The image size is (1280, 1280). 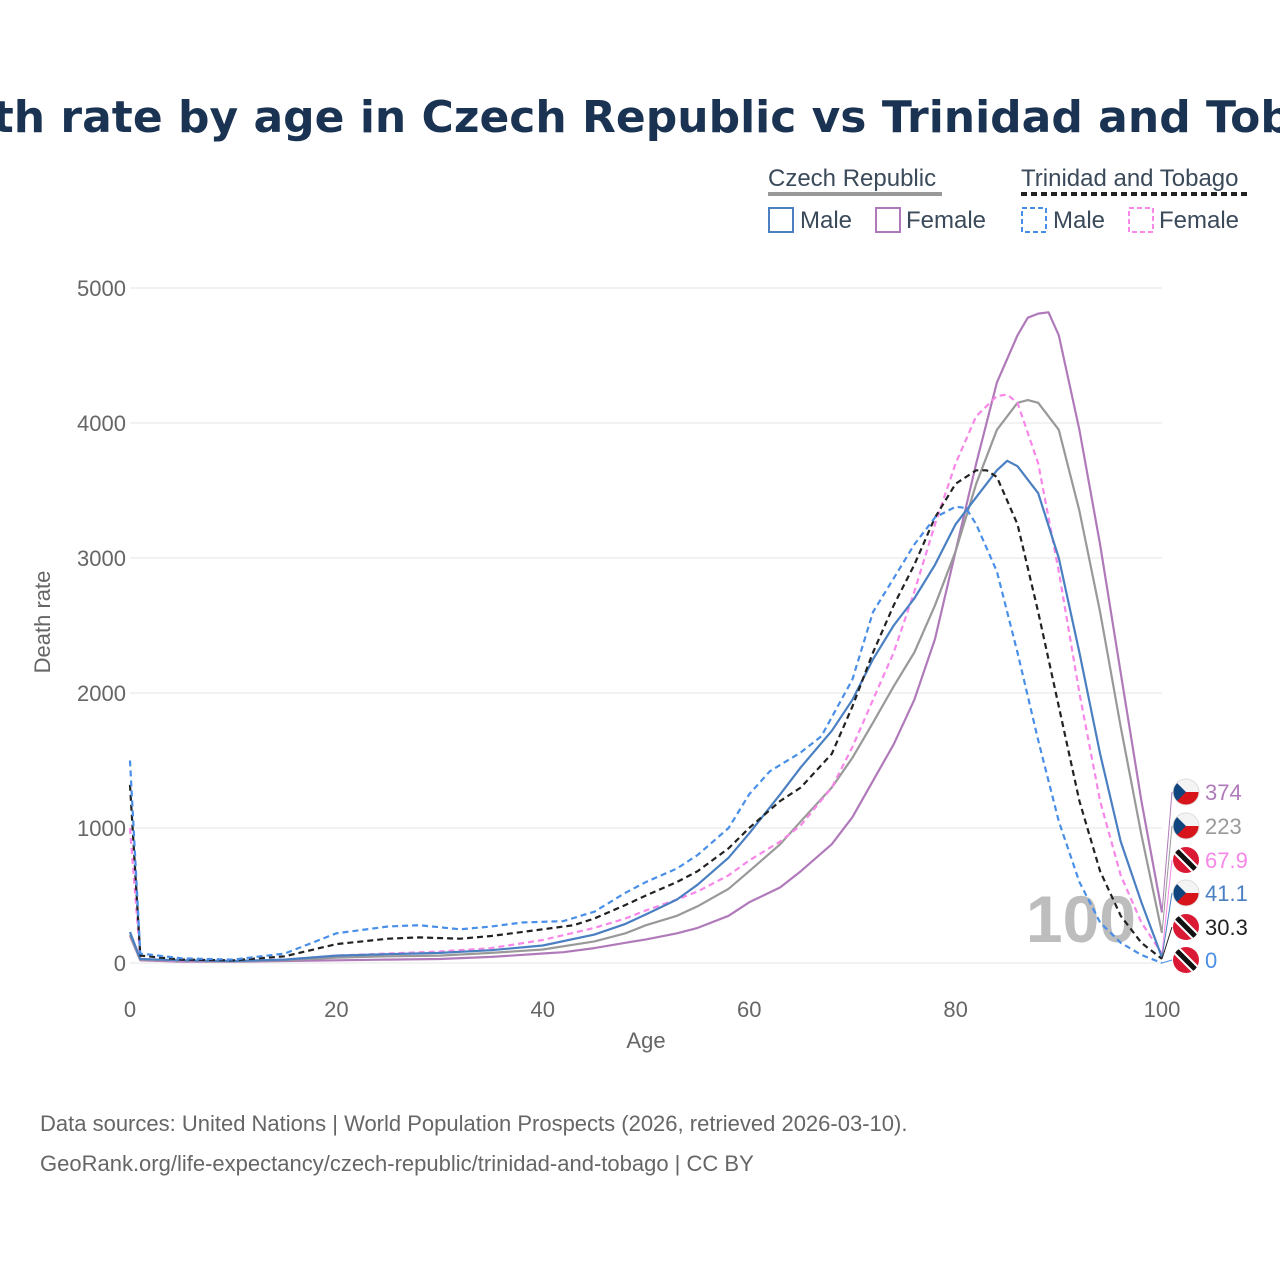 I want to click on legend-group-czech-republic: Czech Republic, so click(x=852, y=178).